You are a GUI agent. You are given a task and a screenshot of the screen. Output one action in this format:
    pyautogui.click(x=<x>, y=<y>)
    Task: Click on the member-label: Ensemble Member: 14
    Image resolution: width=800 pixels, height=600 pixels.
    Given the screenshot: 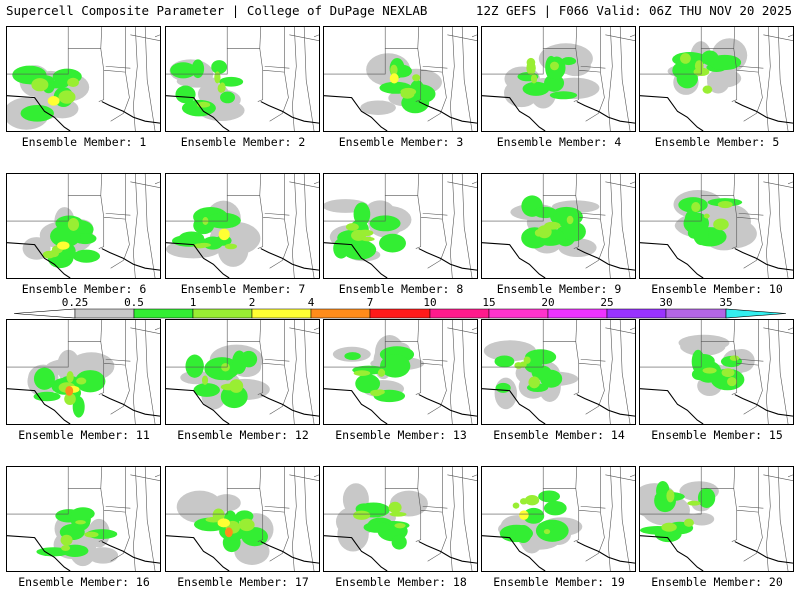 What is the action you would take?
    pyautogui.click(x=559, y=435)
    